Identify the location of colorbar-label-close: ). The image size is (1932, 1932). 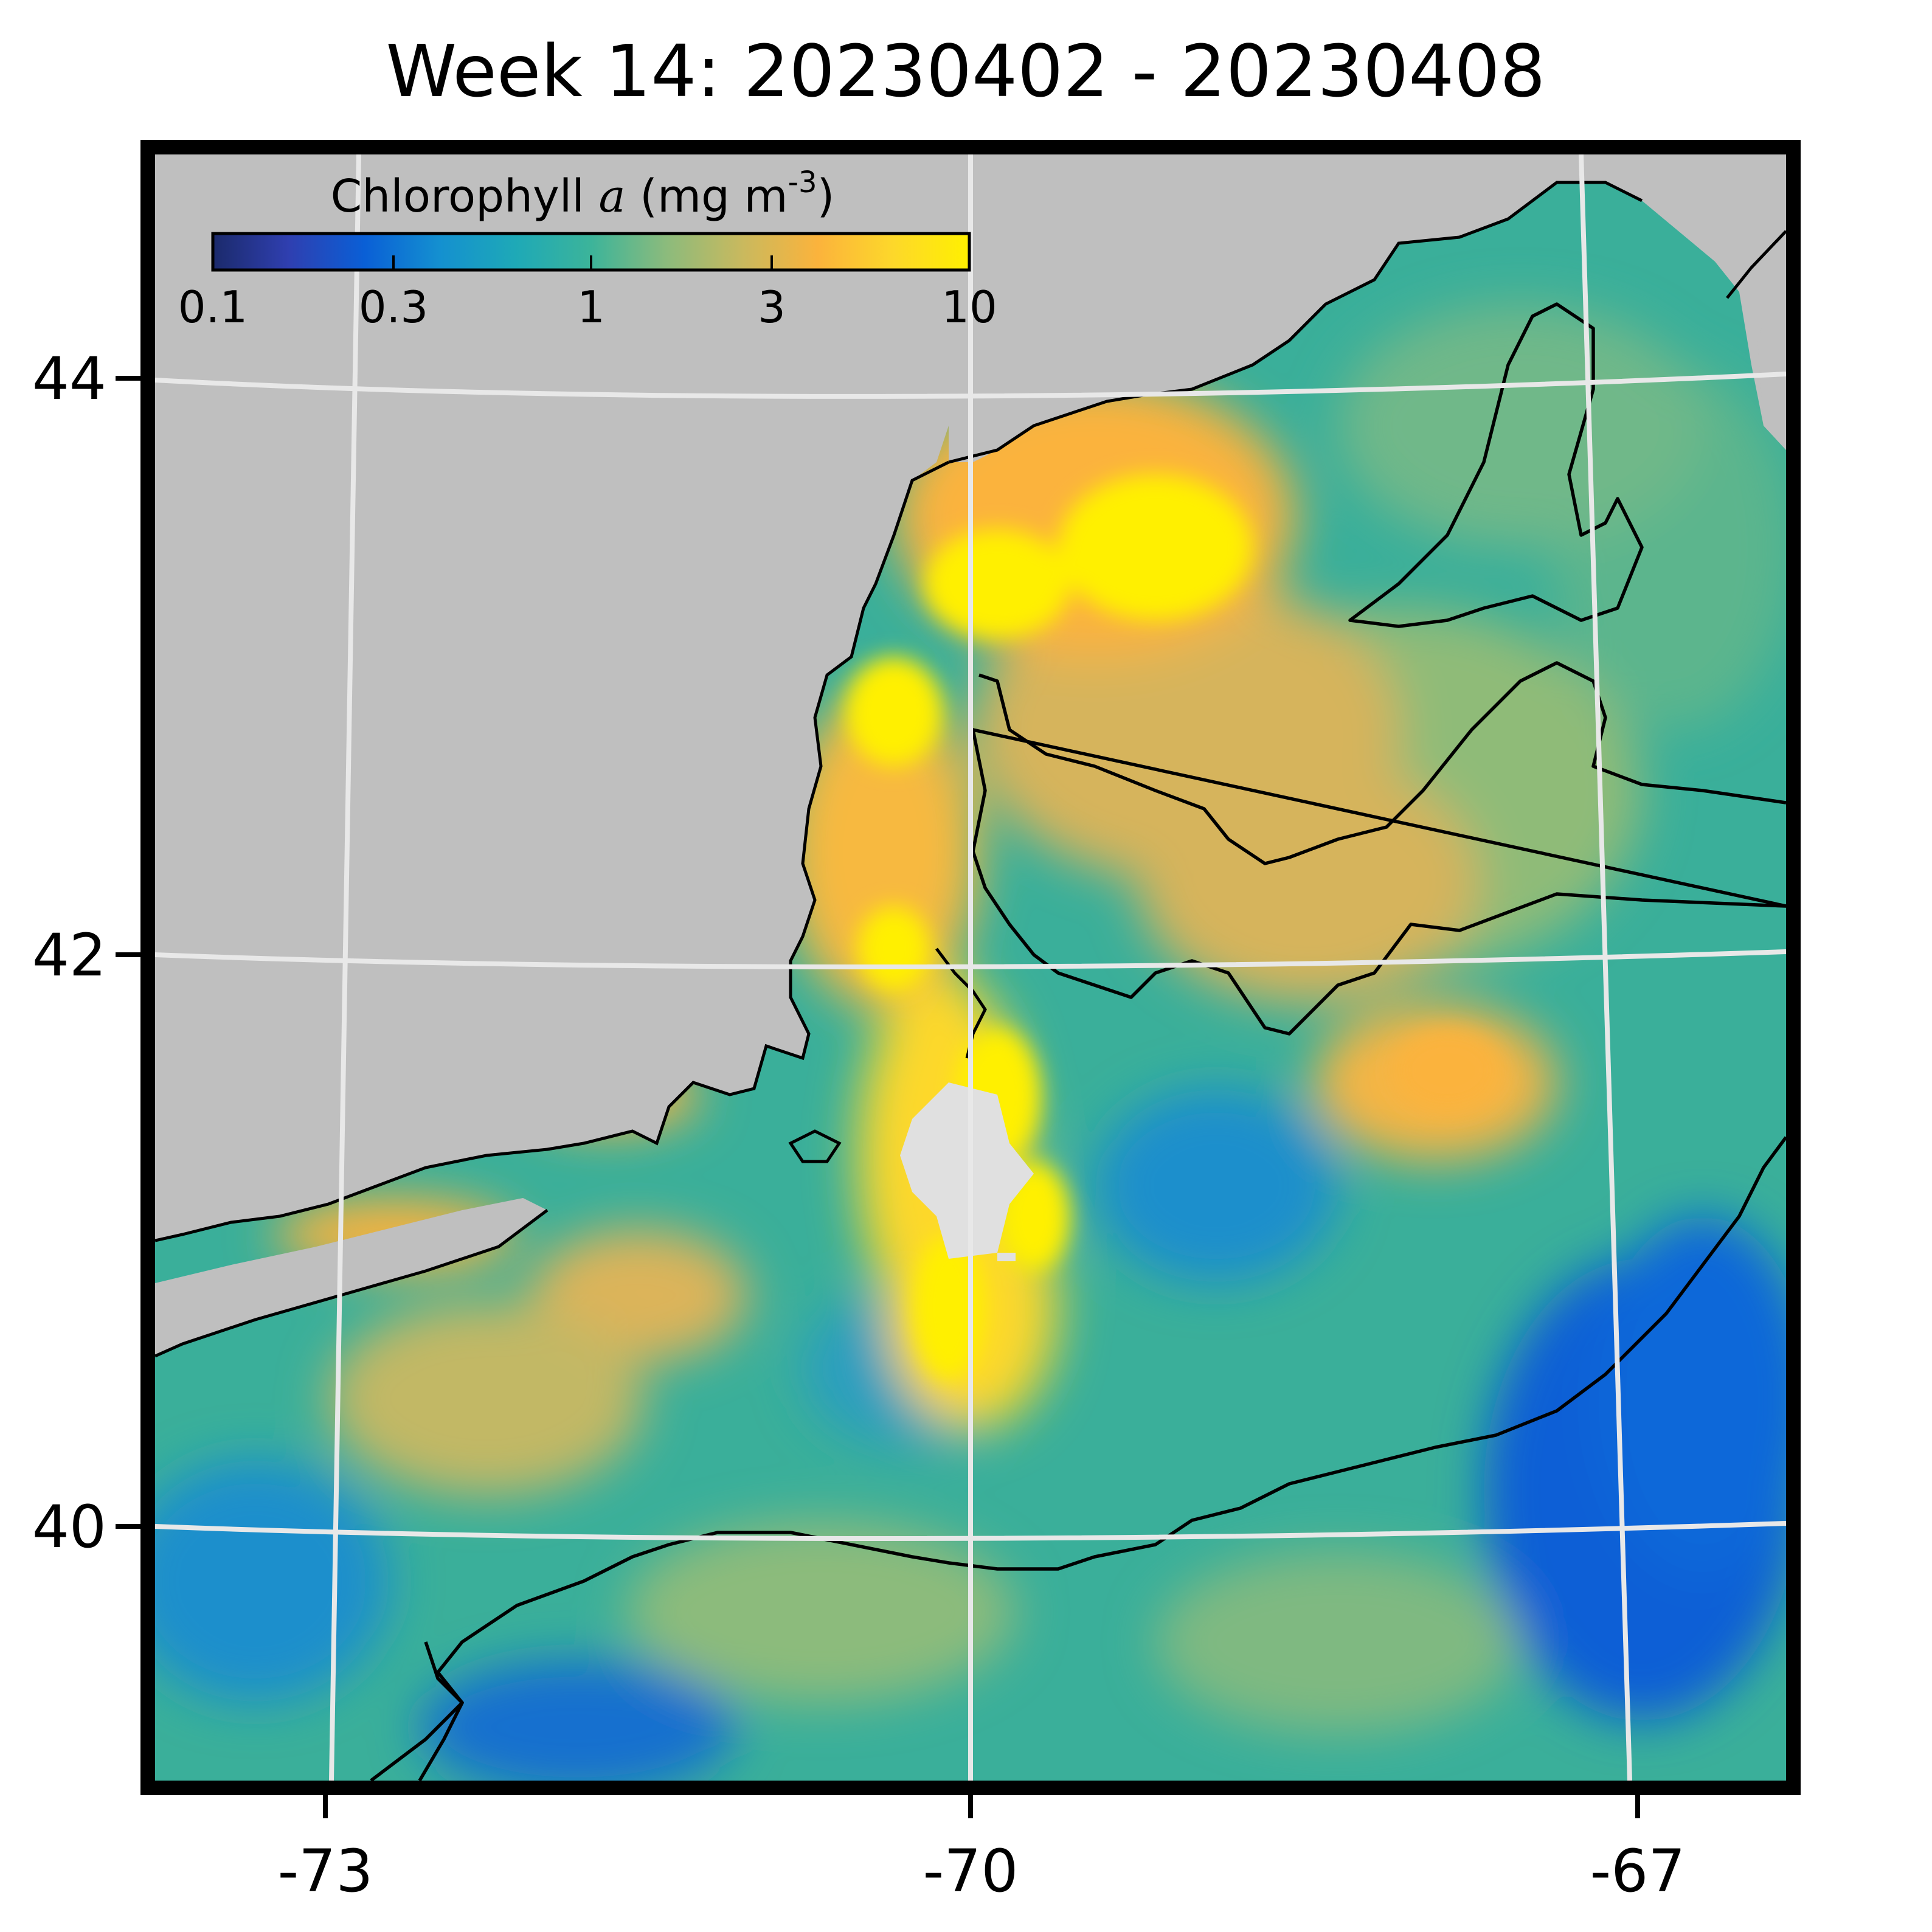
(825, 196).